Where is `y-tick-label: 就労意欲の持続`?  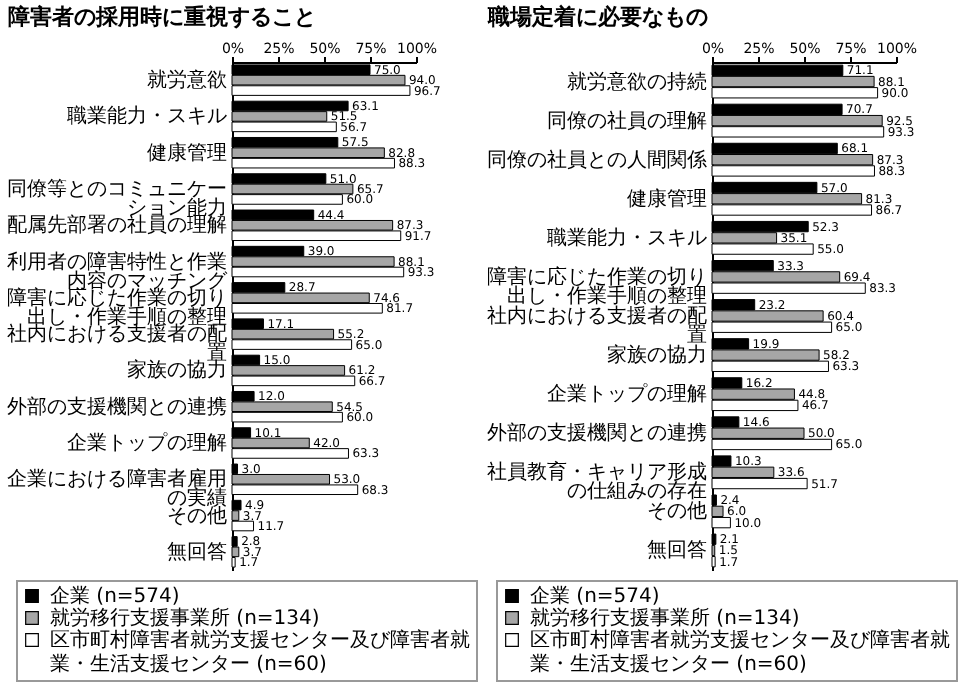 y-tick-label: 就労意欲の持続 is located at coordinates (637, 81).